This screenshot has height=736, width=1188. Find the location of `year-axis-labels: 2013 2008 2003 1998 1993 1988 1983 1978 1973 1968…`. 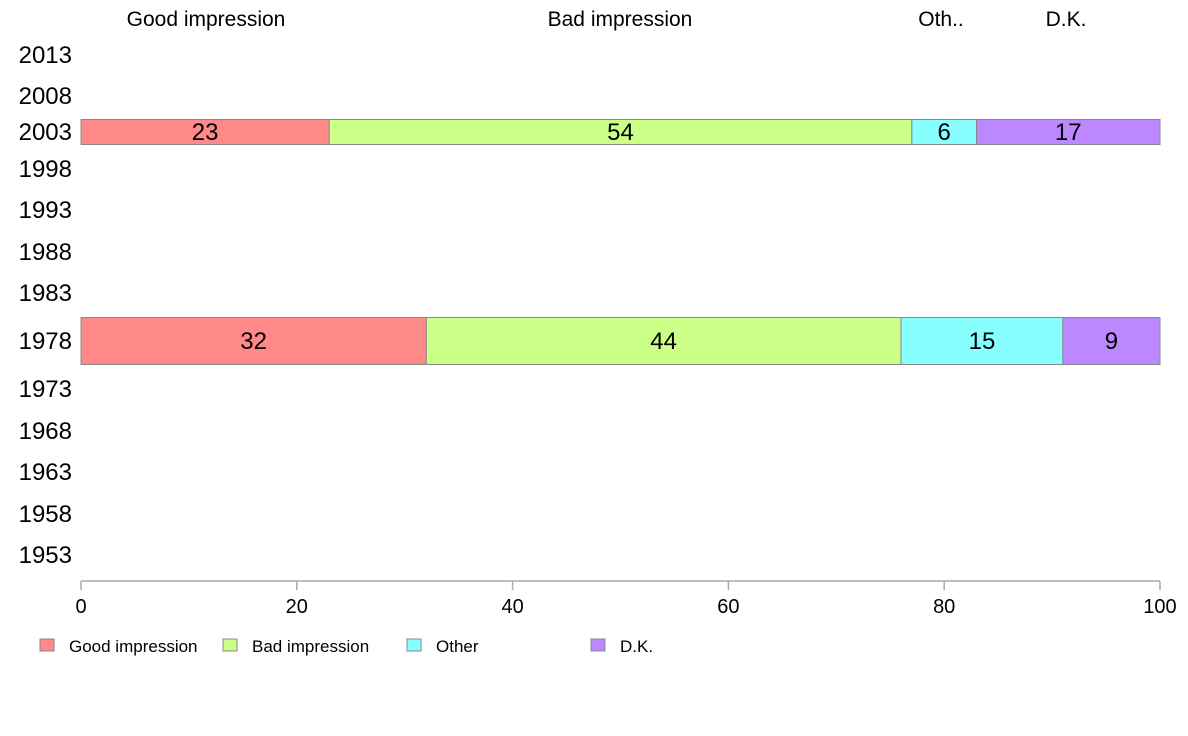

year-axis-labels: 2013 2008 2003 1998 1993 1988 1983 1978 1973 1968… is located at coordinates (45, 305).